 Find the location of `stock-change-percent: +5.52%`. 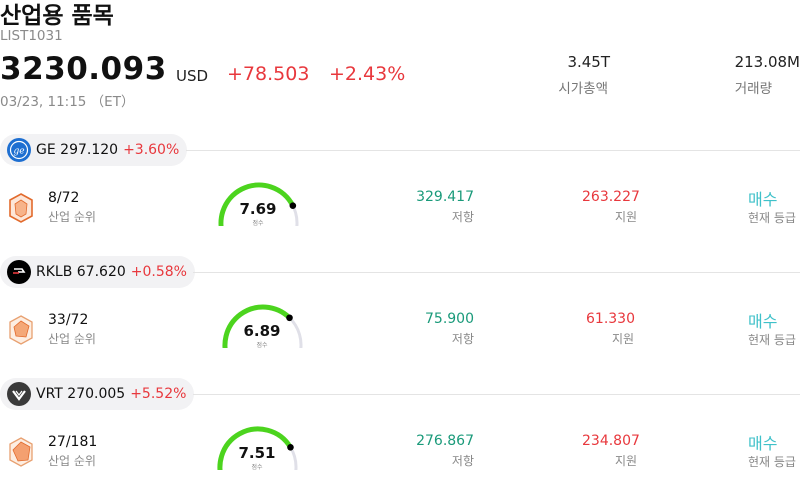

stock-change-percent: +5.52% is located at coordinates (158, 394).